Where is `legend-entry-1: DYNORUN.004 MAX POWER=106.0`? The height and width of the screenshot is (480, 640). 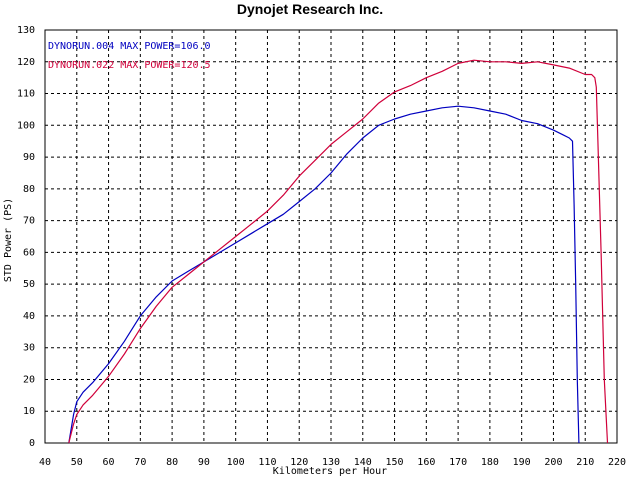
legend-entry-1: DYNORUN.004 MAX POWER=106.0 is located at coordinates (129, 46).